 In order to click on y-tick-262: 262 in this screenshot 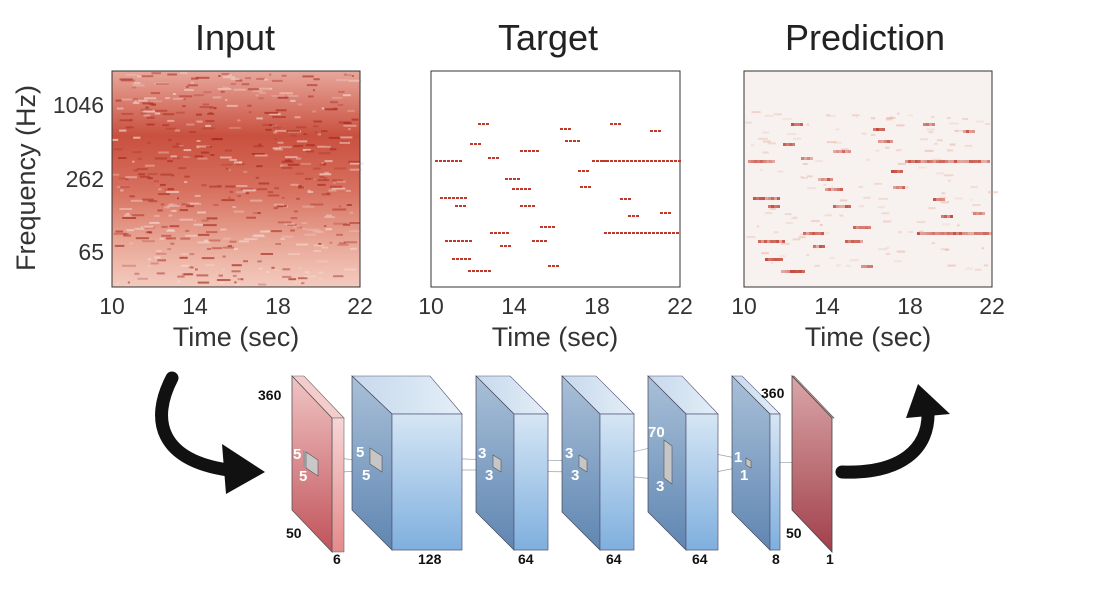, I will do `click(85, 179)`.